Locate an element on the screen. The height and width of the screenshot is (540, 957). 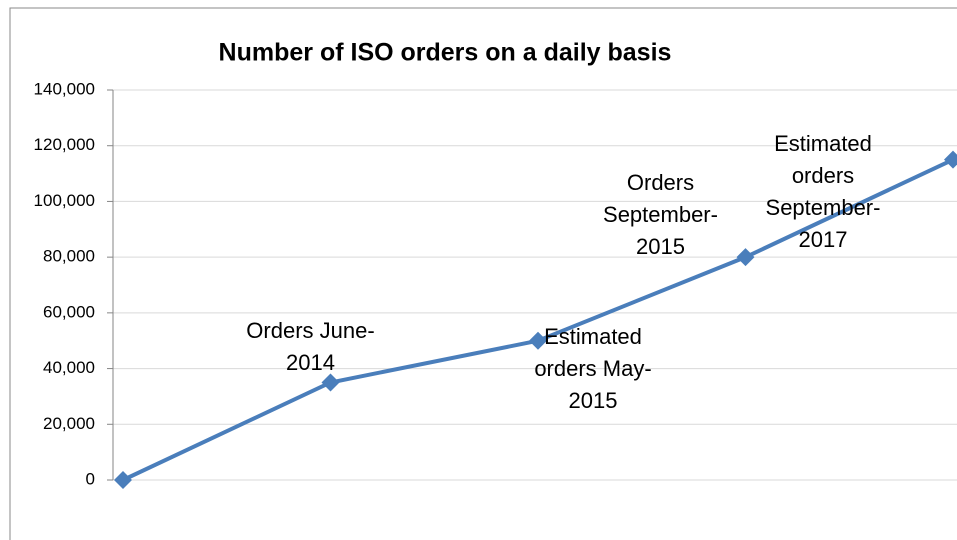
annotation: Orders September-2015 is located at coordinates (660, 215).